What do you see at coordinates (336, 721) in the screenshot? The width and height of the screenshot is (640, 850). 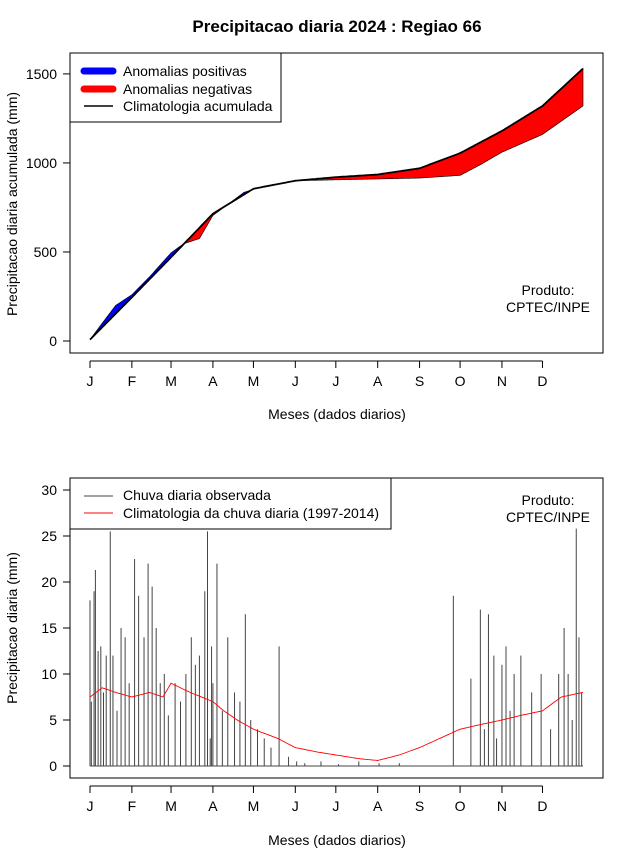 I see `climatology-daily-line` at bounding box center [336, 721].